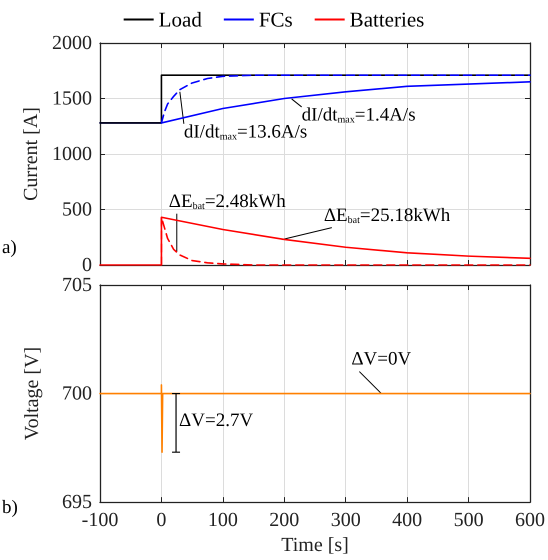 This screenshot has width=548, height=560. Describe the element at coordinates (469, 520) in the screenshot. I see `x-tick-label: 500` at that location.